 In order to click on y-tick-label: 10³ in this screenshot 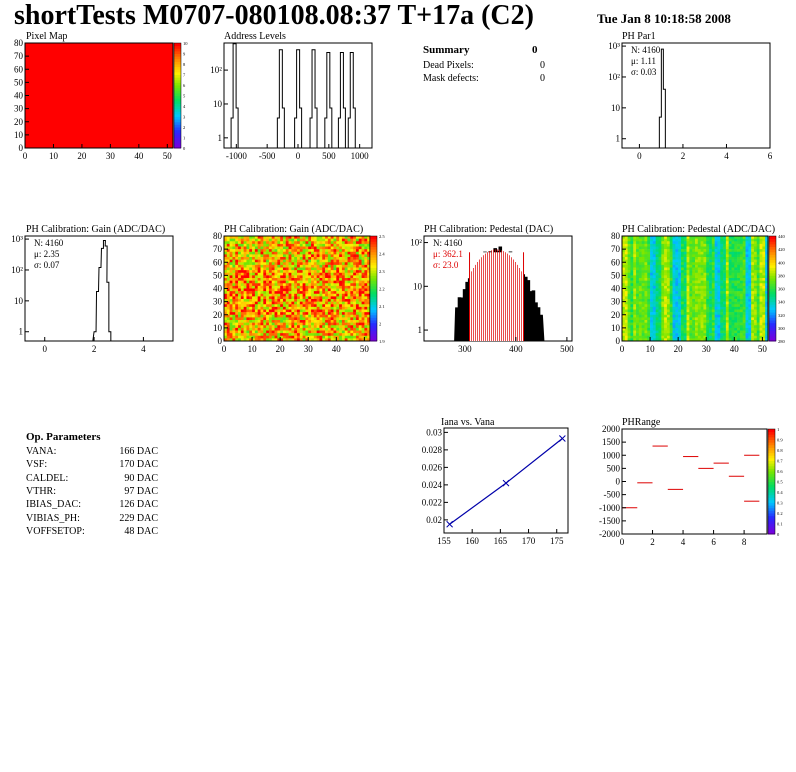, I will do `click(614, 46)`.